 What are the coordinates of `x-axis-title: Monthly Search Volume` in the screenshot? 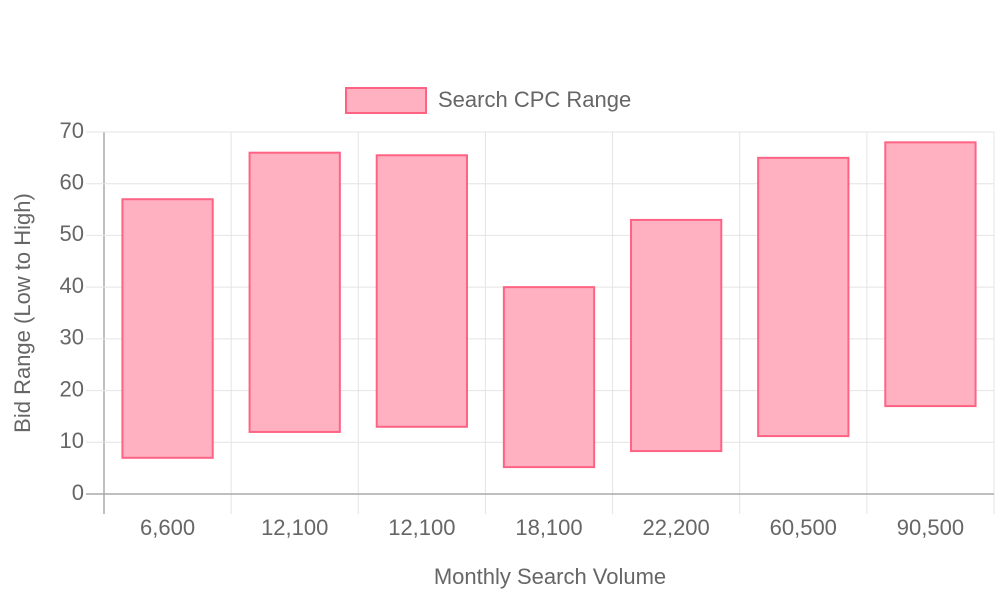 It's located at (550, 576).